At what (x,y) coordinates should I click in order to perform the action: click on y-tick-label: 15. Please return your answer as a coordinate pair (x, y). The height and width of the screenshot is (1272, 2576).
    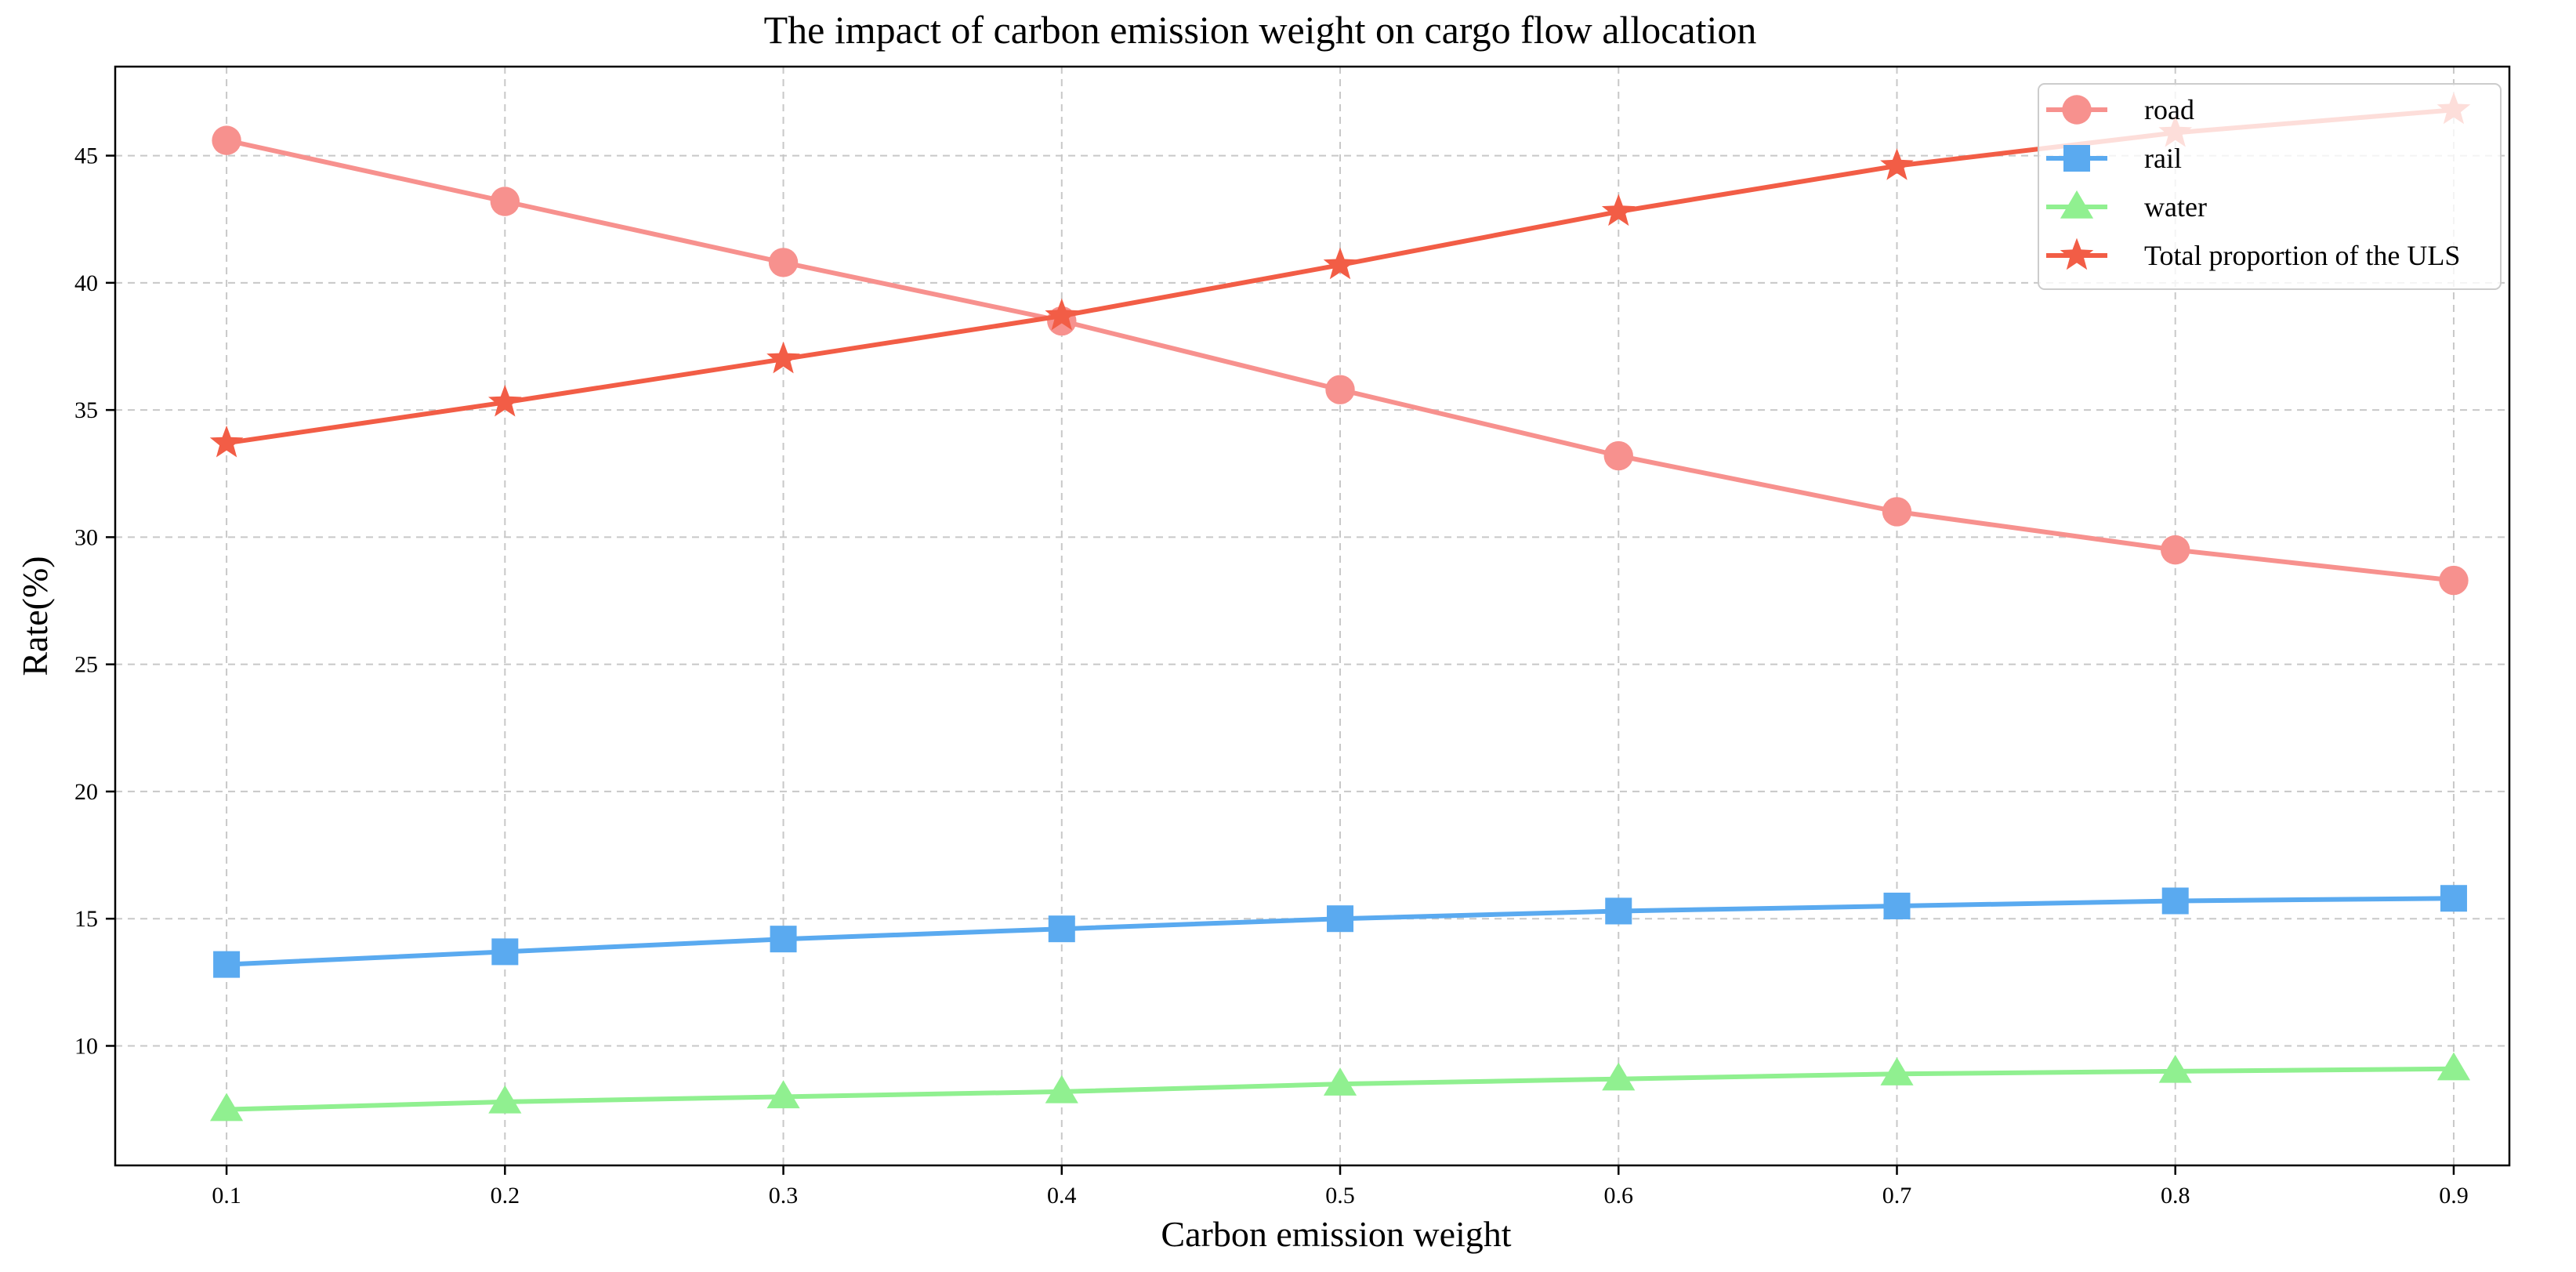
    Looking at the image, I should click on (86, 919).